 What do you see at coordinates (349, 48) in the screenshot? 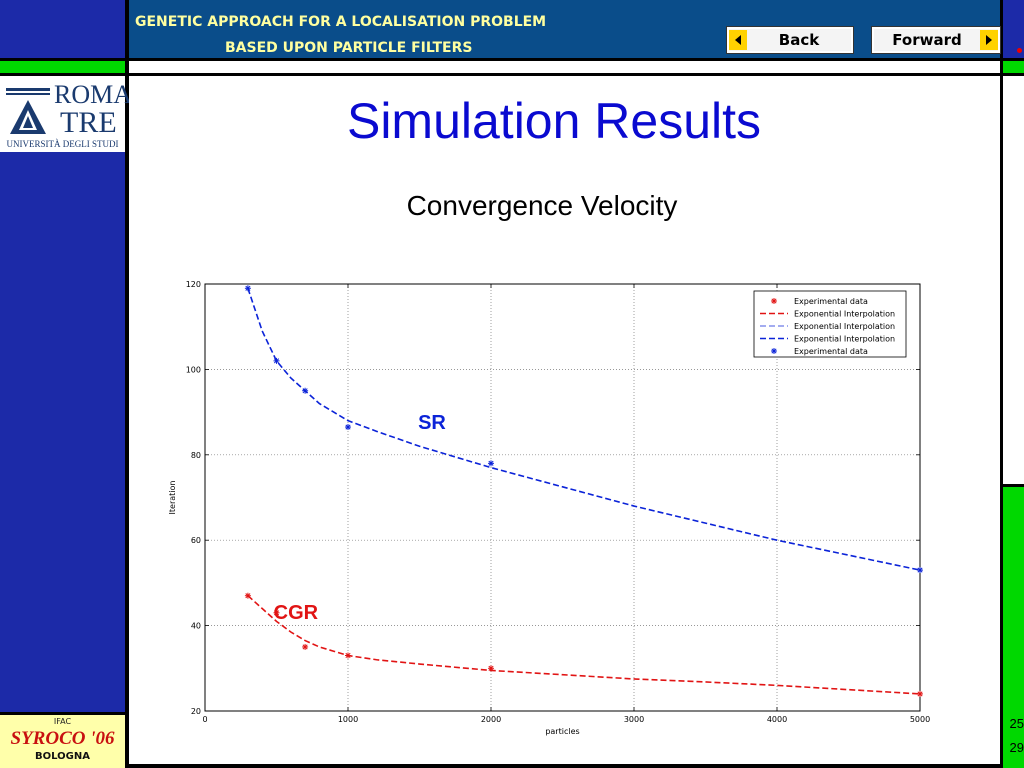
I see `header-title-line2: BASED UPON PARTICLE FILTERS` at bounding box center [349, 48].